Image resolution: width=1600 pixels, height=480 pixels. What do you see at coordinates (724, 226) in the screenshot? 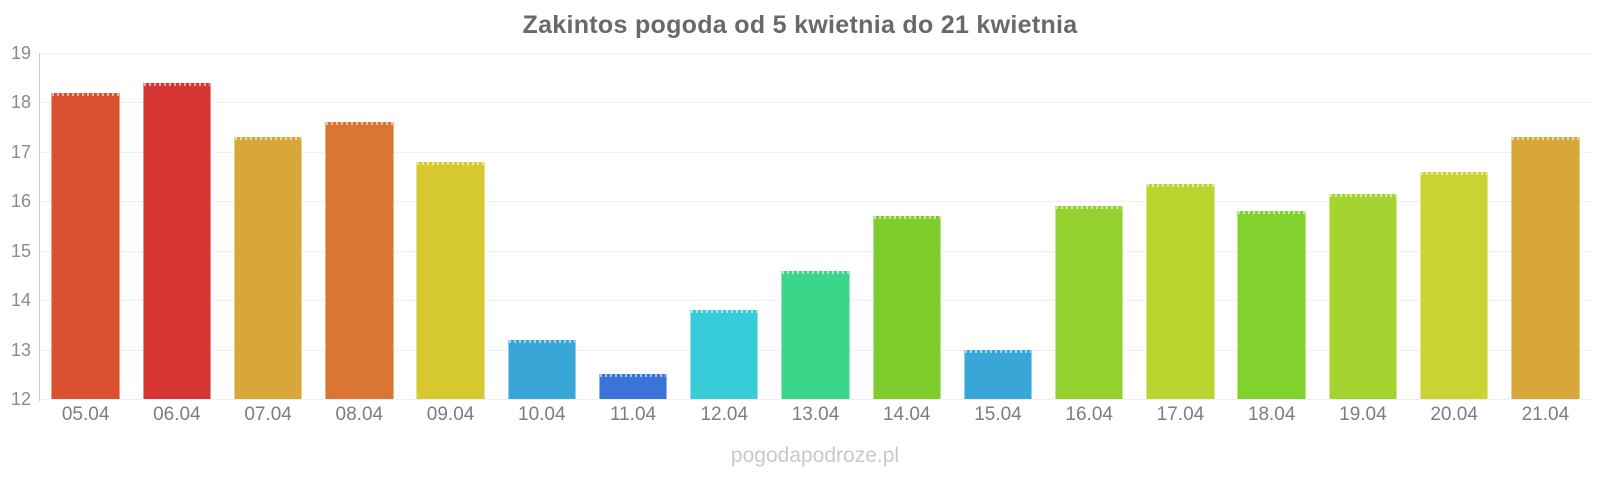
I see `bar-cell-12.04` at bounding box center [724, 226].